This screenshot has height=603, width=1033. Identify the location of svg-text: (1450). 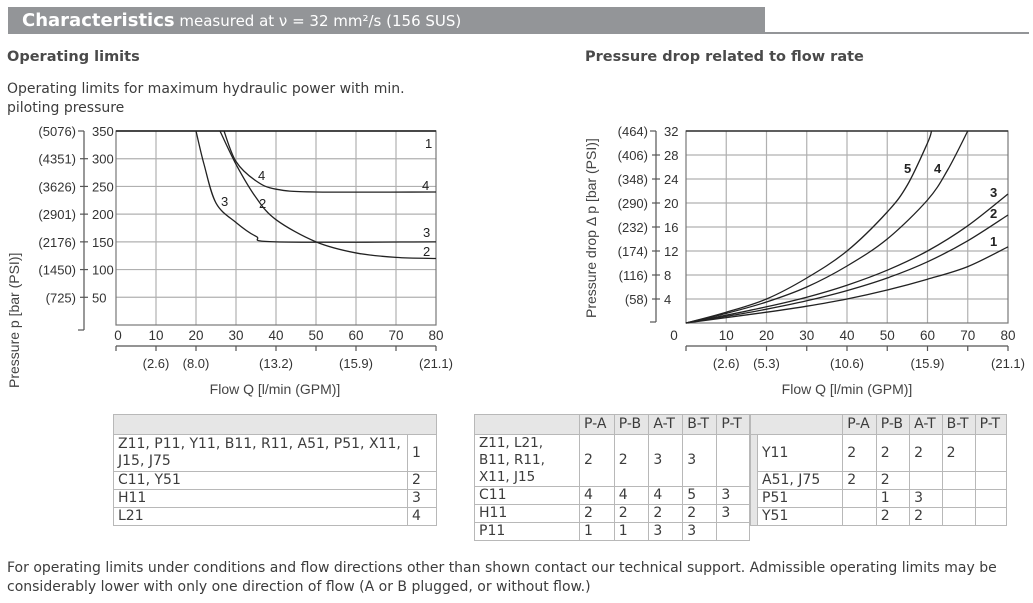
(57, 270).